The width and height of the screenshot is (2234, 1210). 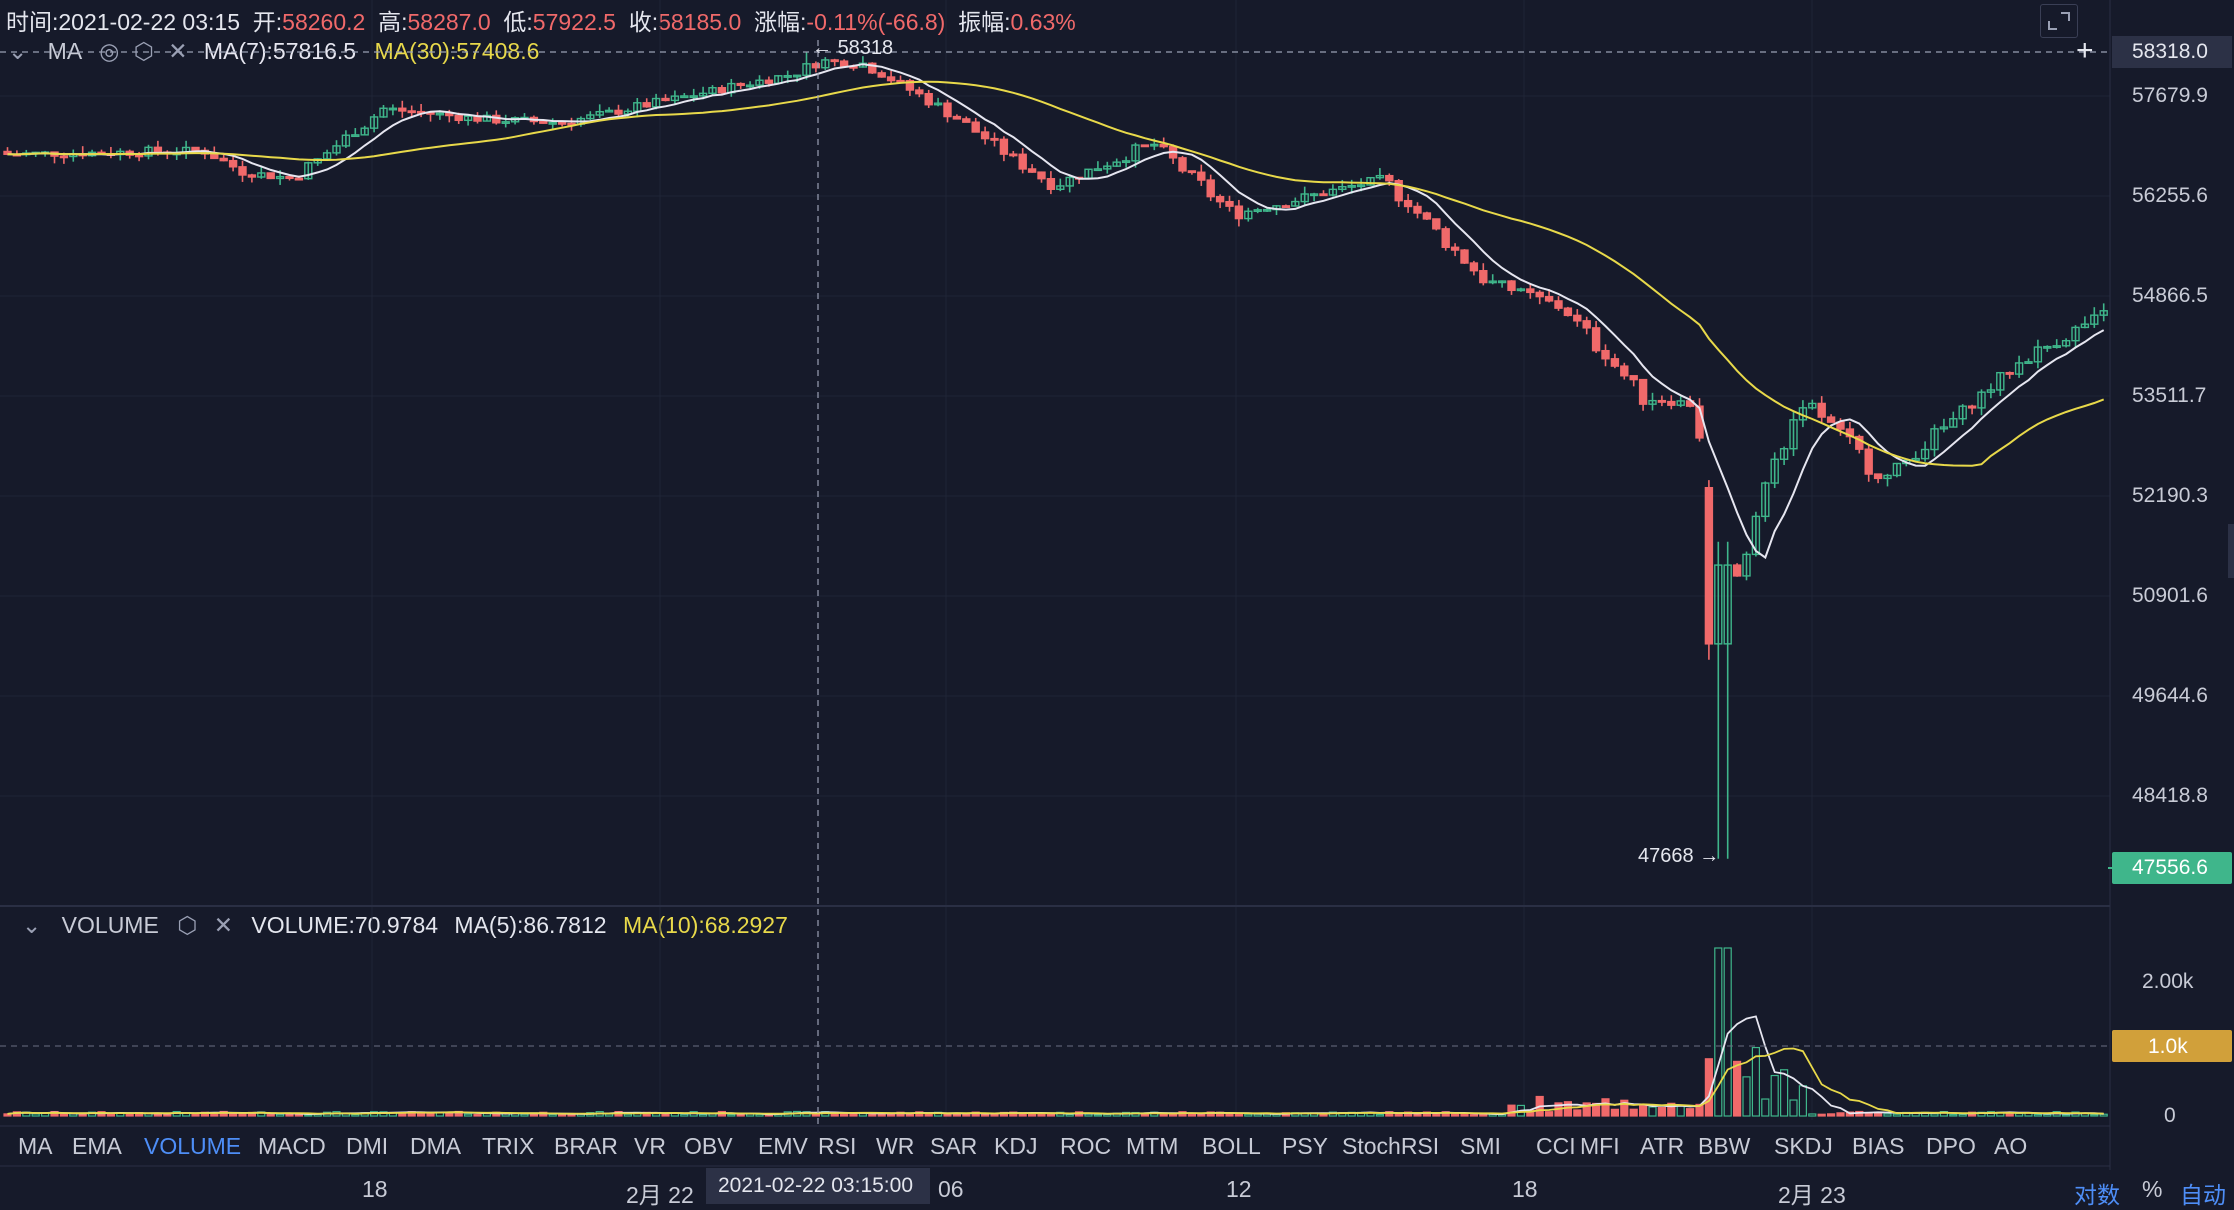 What do you see at coordinates (1480, 1146) in the screenshot?
I see `indicator-tab-smi: SMI` at bounding box center [1480, 1146].